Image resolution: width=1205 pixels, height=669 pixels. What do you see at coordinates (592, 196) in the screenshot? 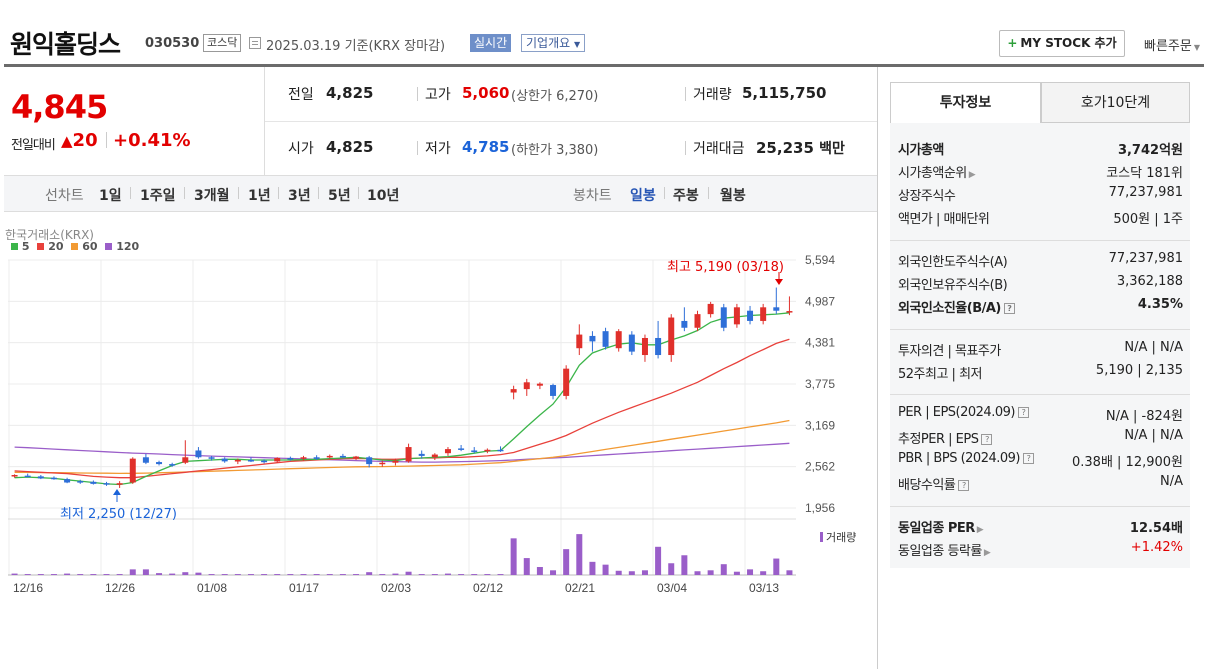
I see `candle-chart-label: 봉차트` at bounding box center [592, 196].